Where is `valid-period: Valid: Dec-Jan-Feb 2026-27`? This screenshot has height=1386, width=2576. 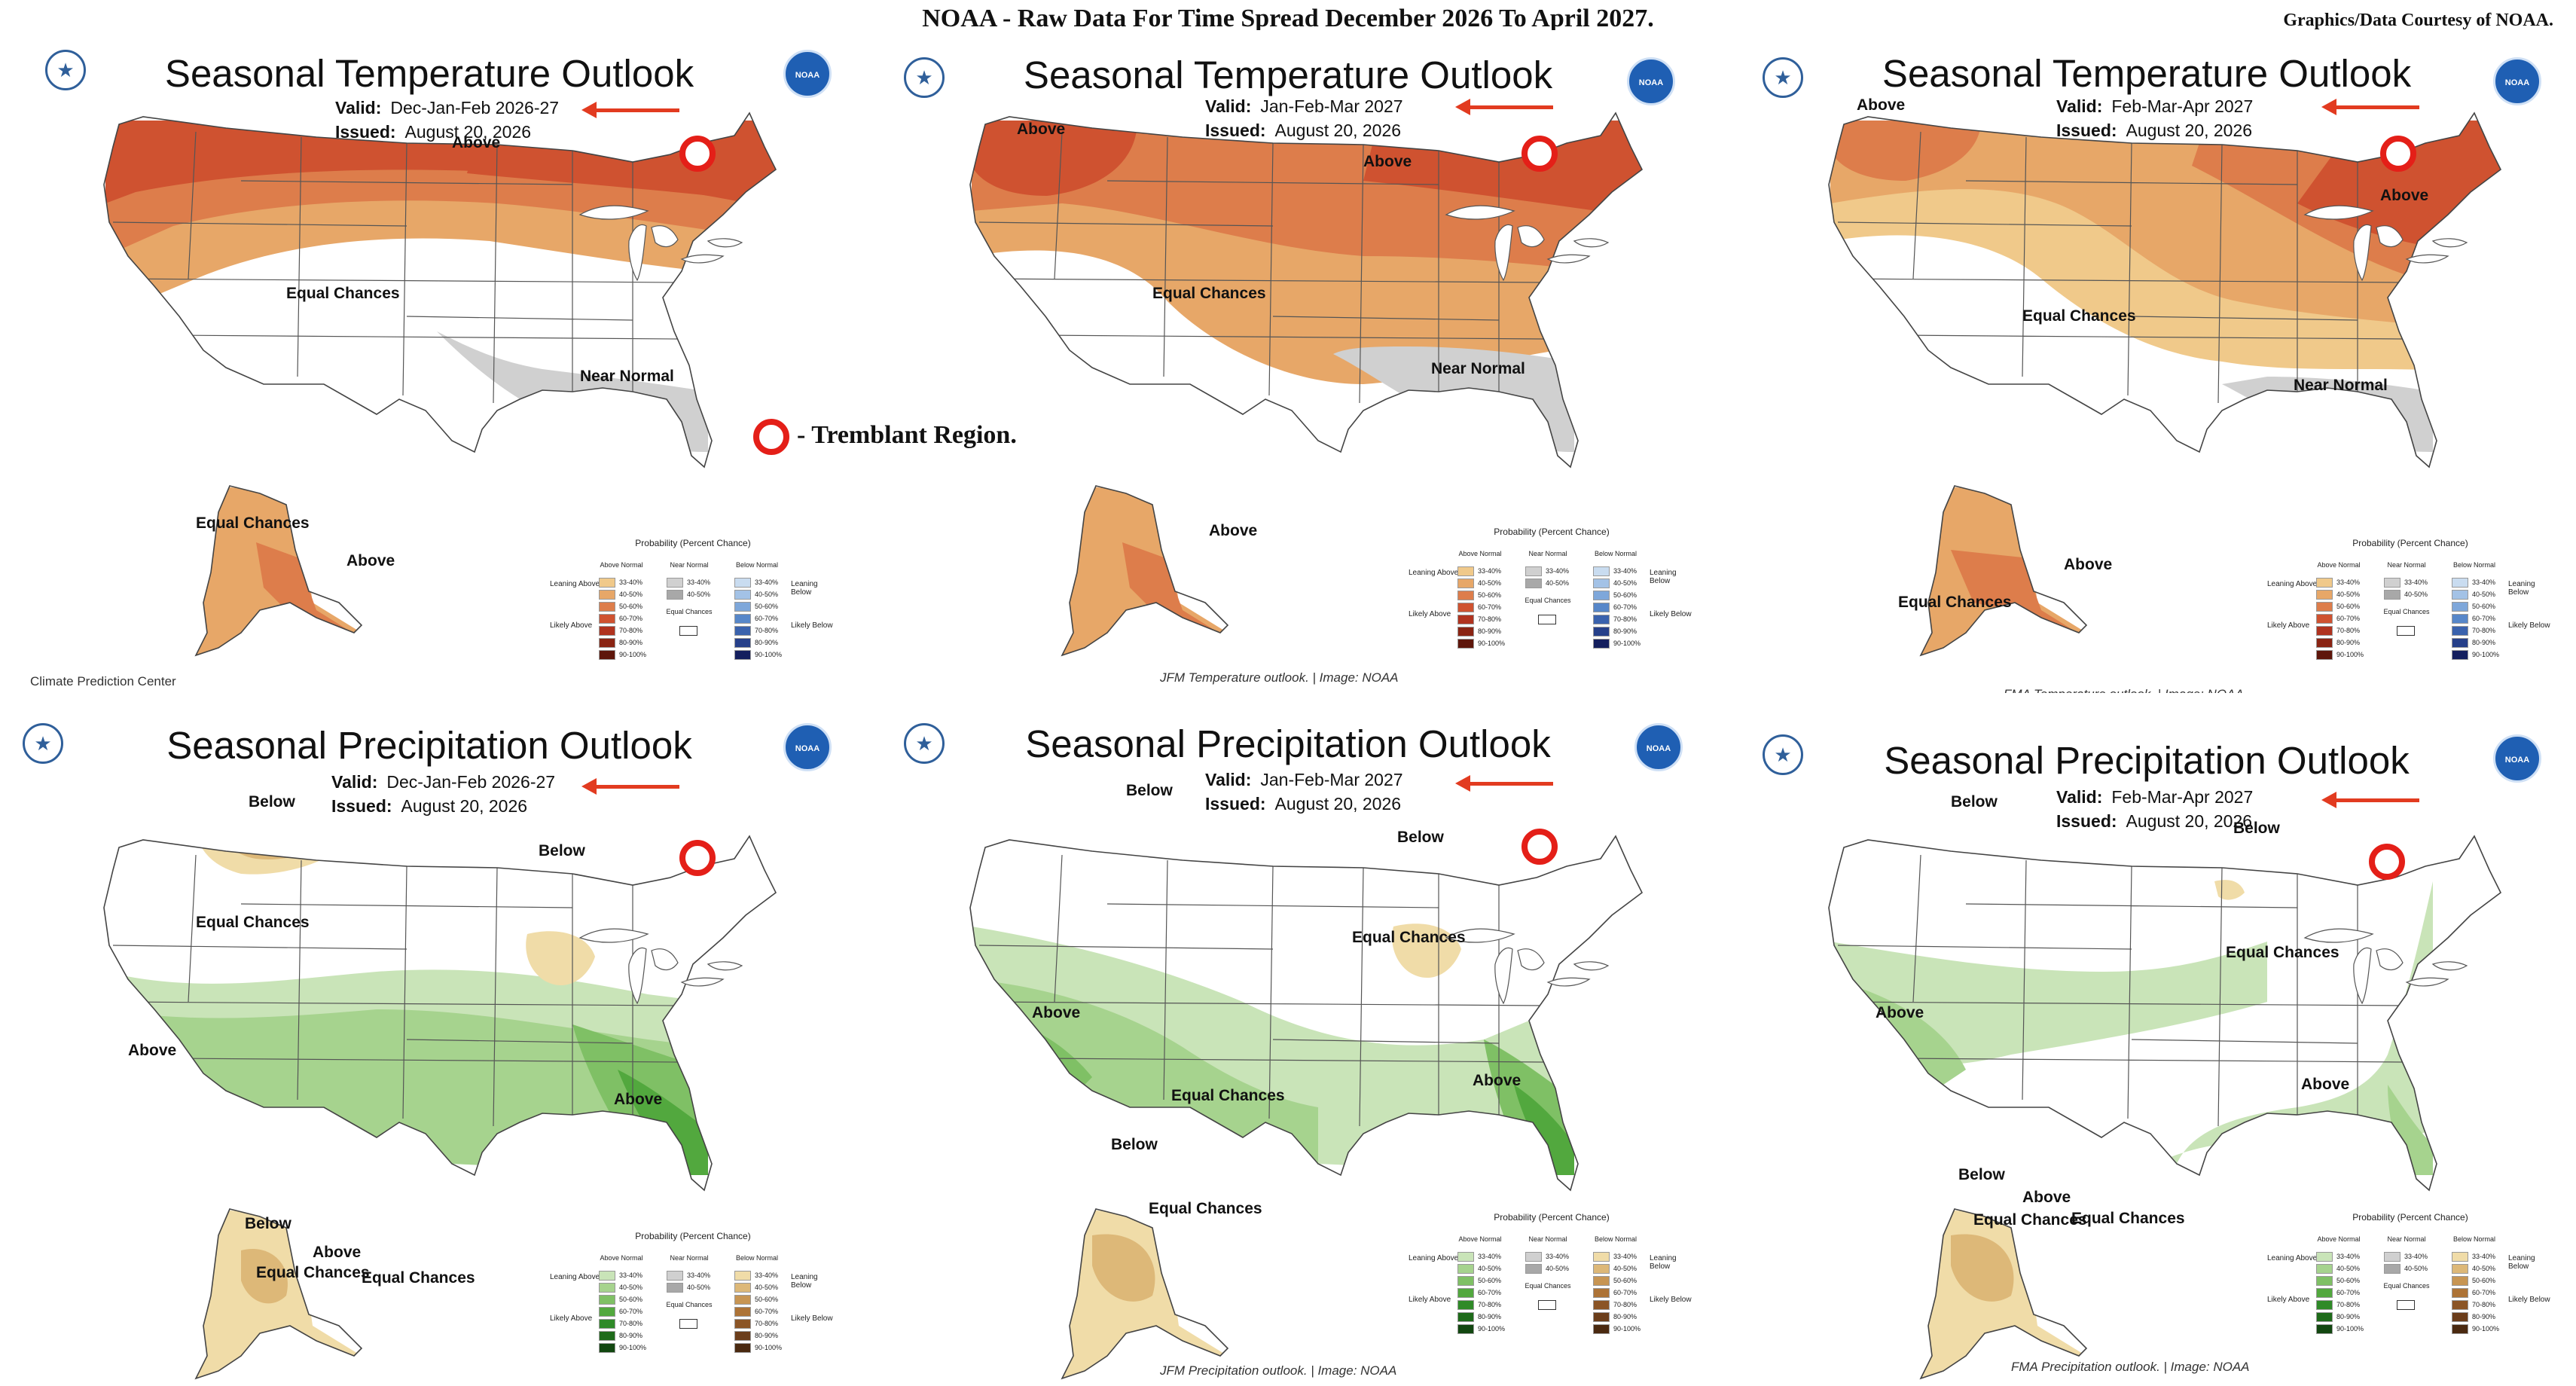 valid-period: Valid: Dec-Jan-Feb 2026-27 is located at coordinates (447, 108).